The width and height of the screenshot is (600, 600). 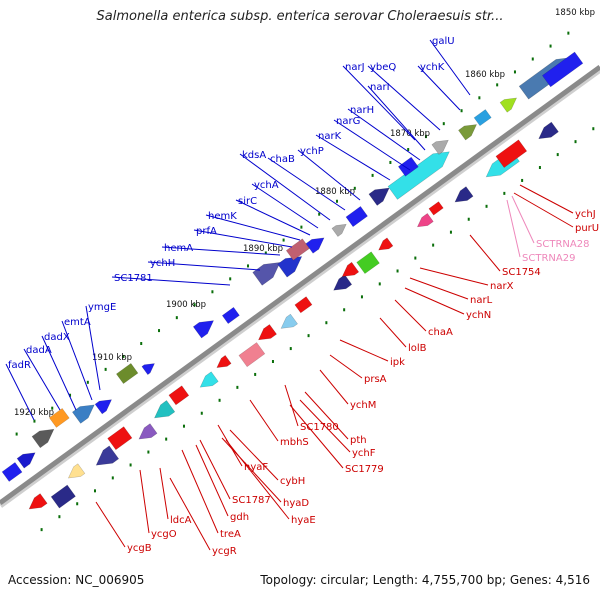 I want to click on gene-label-fadR: fadR, so click(x=19, y=365).